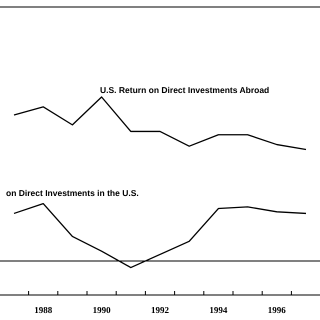  Describe the element at coordinates (43, 310) in the screenshot. I see `x-tick-label: 1988` at that location.